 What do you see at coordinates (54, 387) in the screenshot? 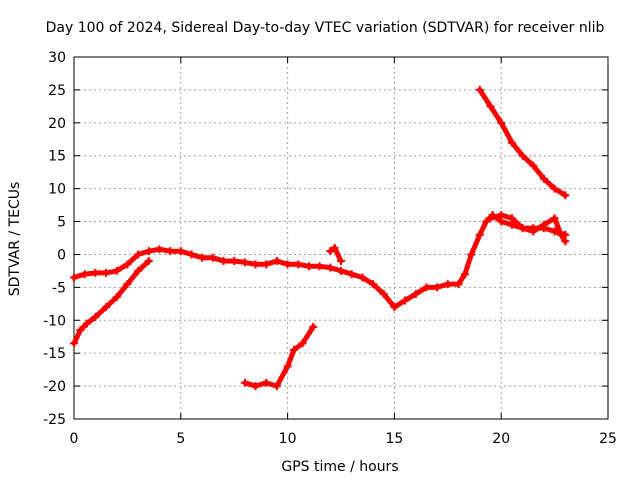
I see `y-tick-label: -20` at bounding box center [54, 387].